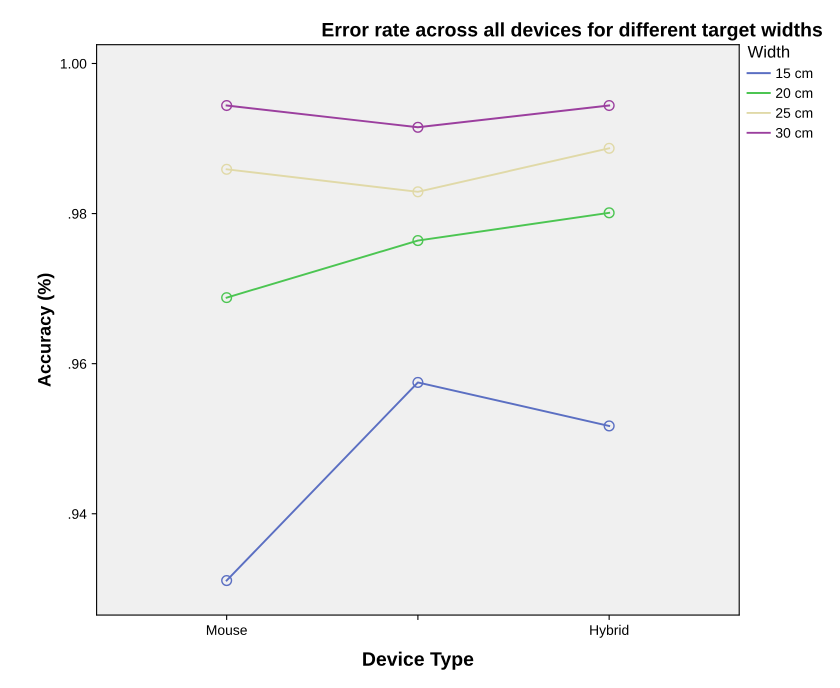 The image size is (840, 688). I want to click on x-tick-label: Hybrid, so click(609, 631).